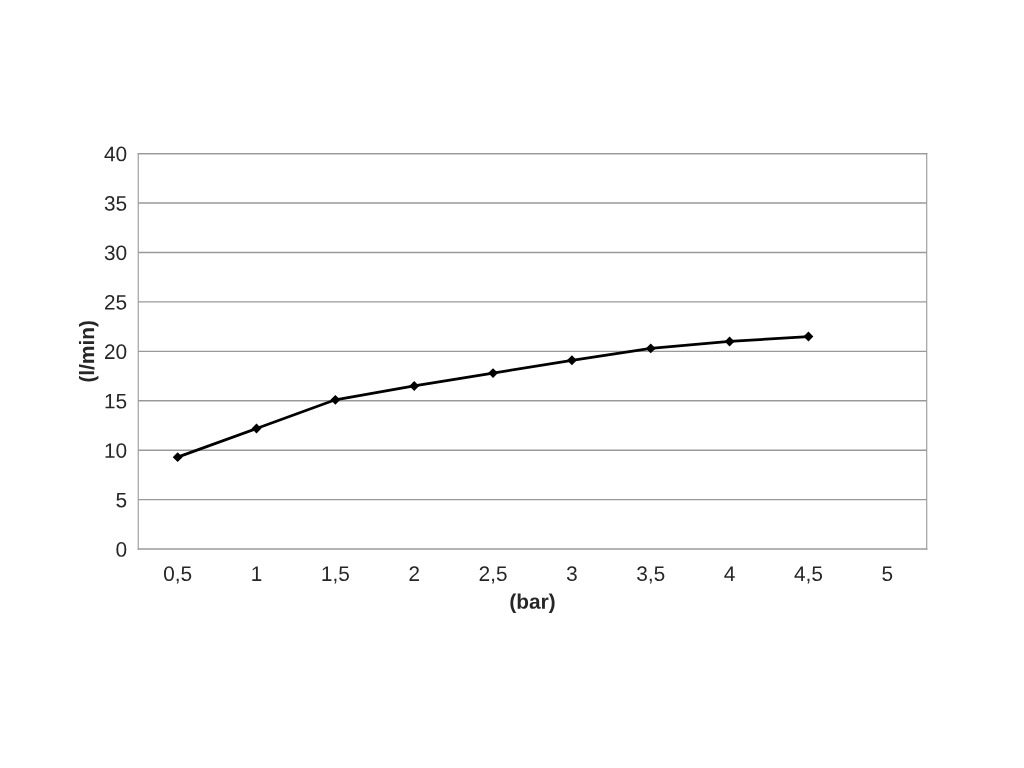 This screenshot has height=768, width=1024. What do you see at coordinates (88, 351) in the screenshot?
I see `y-axis-title: (l/min)` at bounding box center [88, 351].